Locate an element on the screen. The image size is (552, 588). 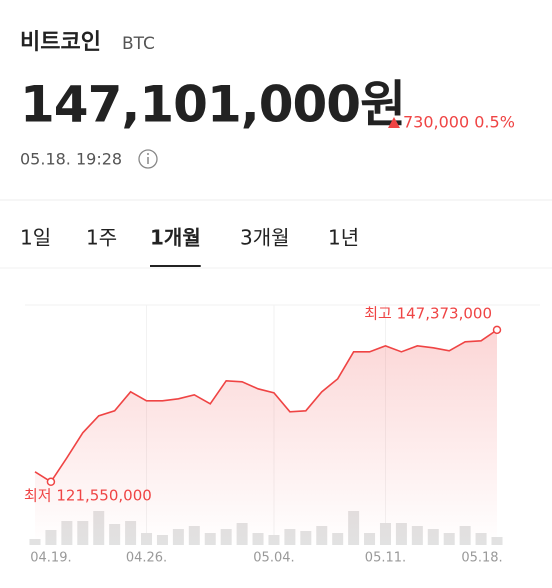
low-label: 최저 121,550,000 is located at coordinates (88, 495).